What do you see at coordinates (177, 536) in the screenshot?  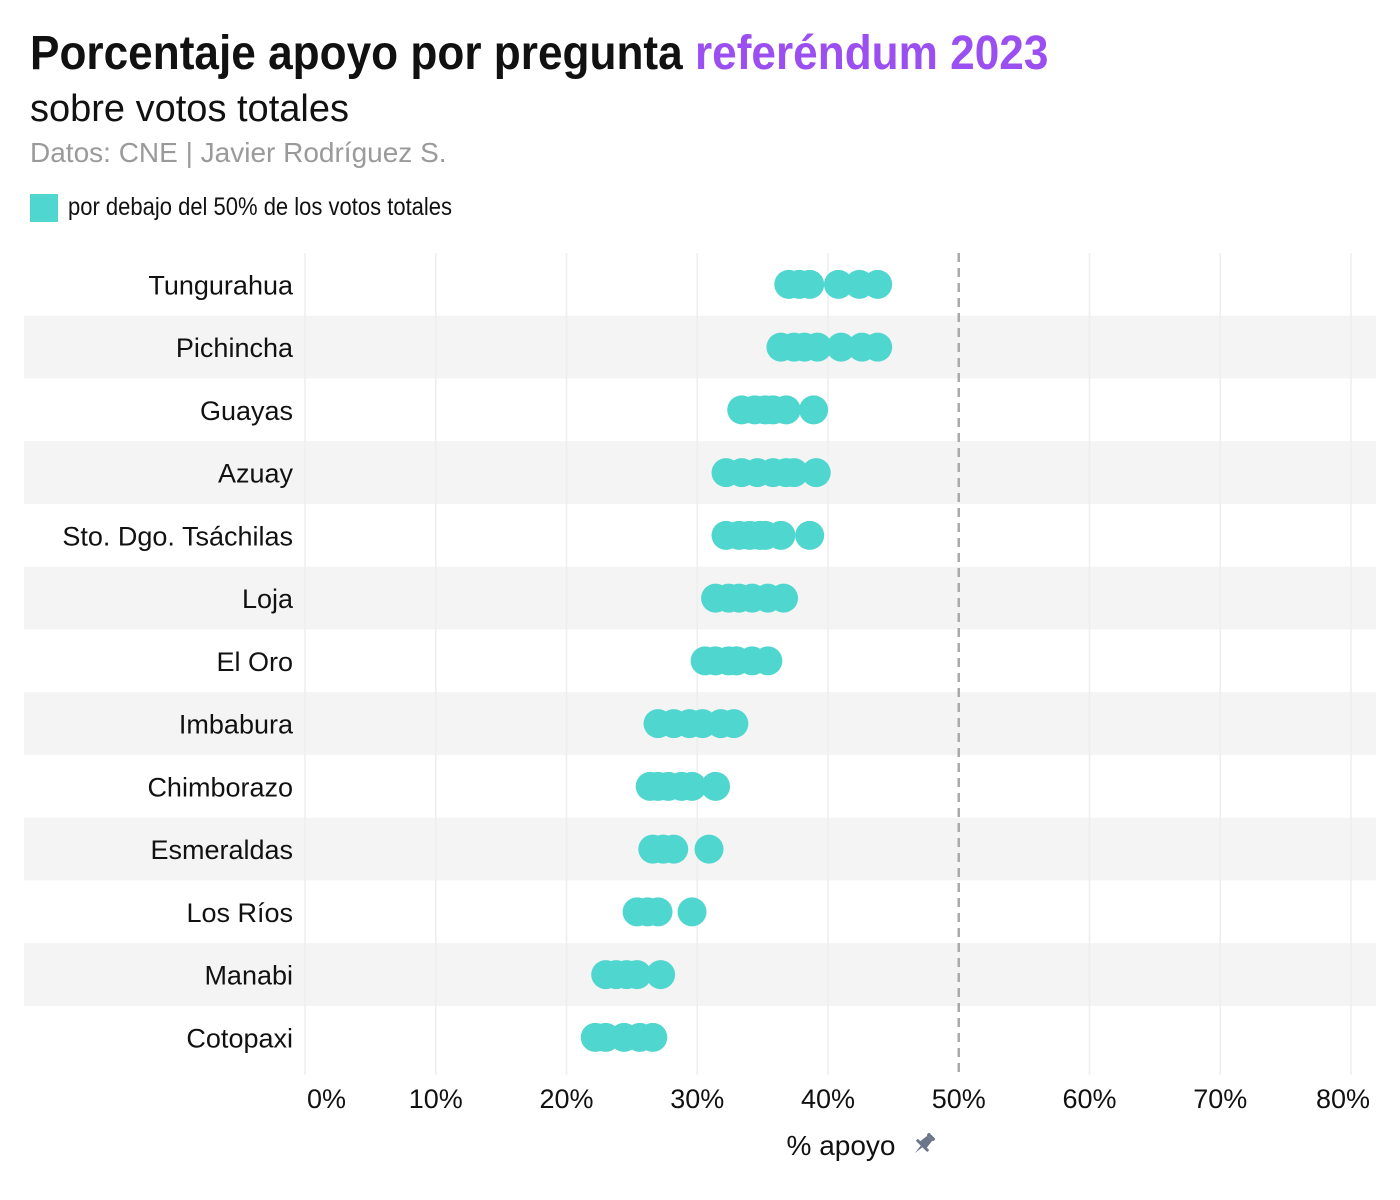 I see `category-label: Sto. Dgo. Tsáchilas` at bounding box center [177, 536].